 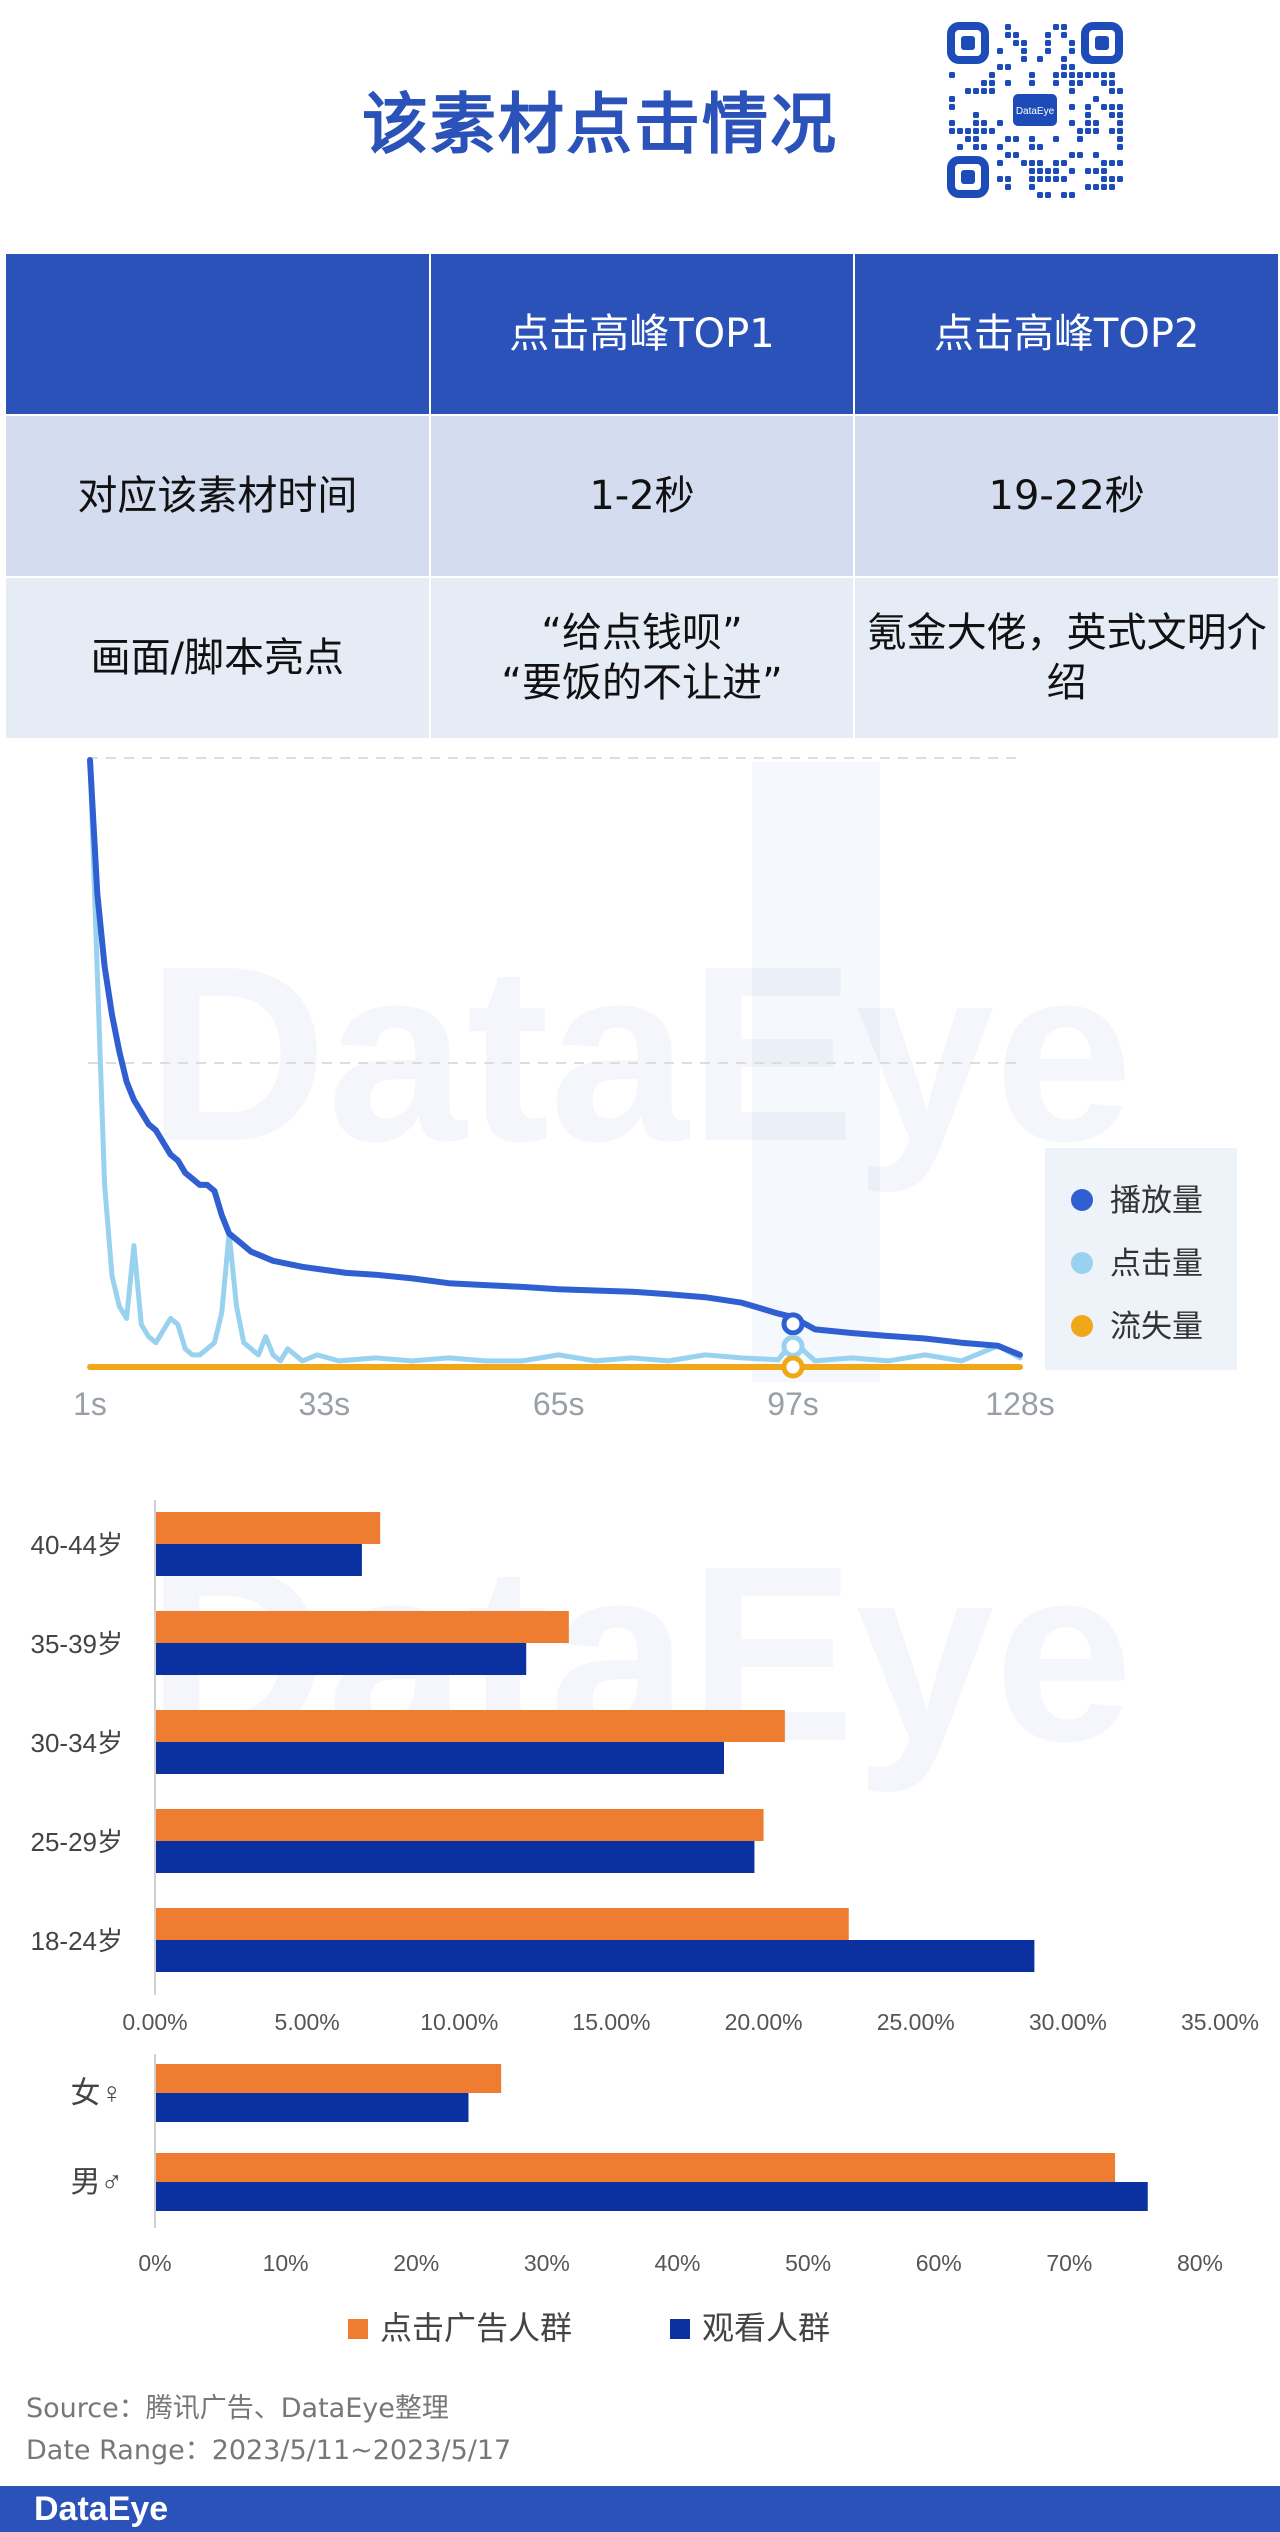 What do you see at coordinates (640, 1053) in the screenshot?
I see `watermark: DataEye` at bounding box center [640, 1053].